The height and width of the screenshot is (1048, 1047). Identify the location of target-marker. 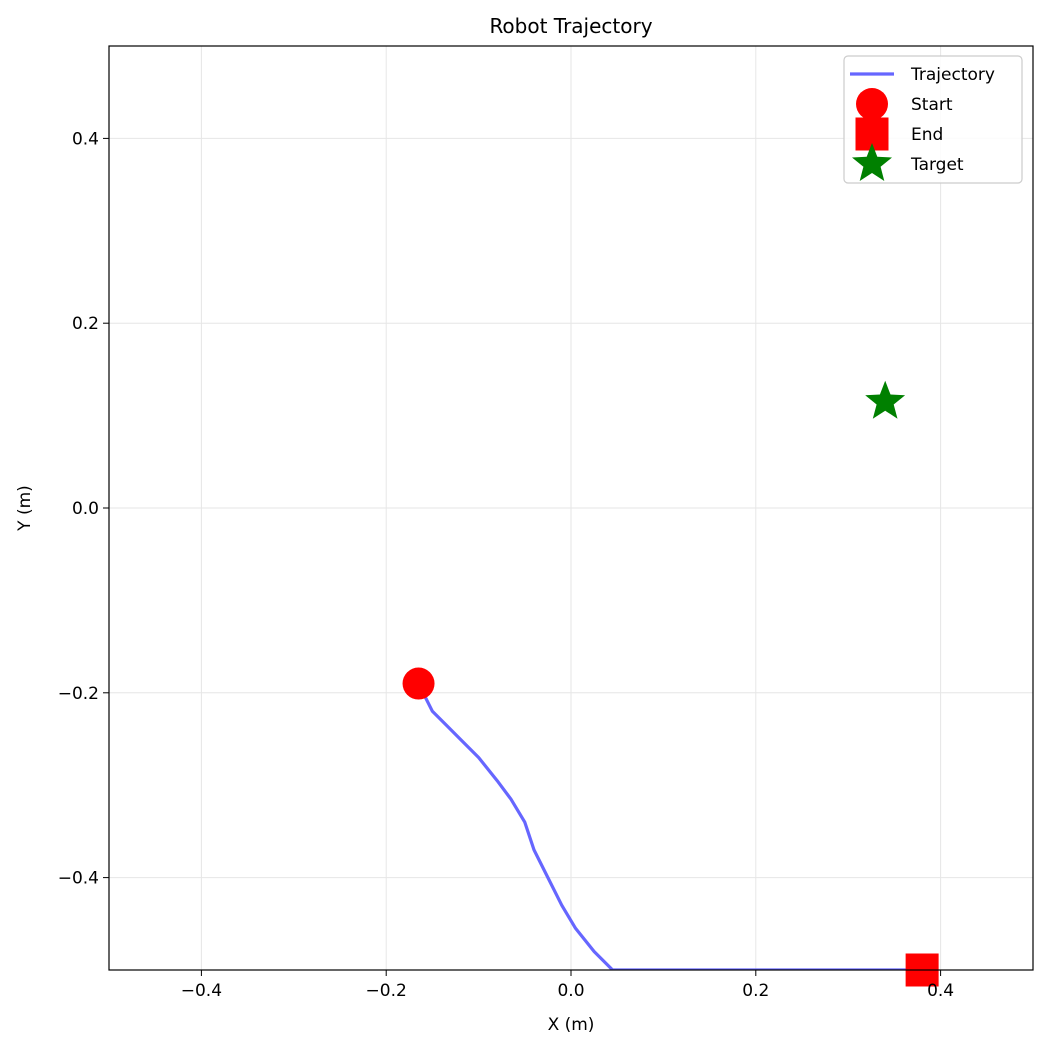
(885, 399).